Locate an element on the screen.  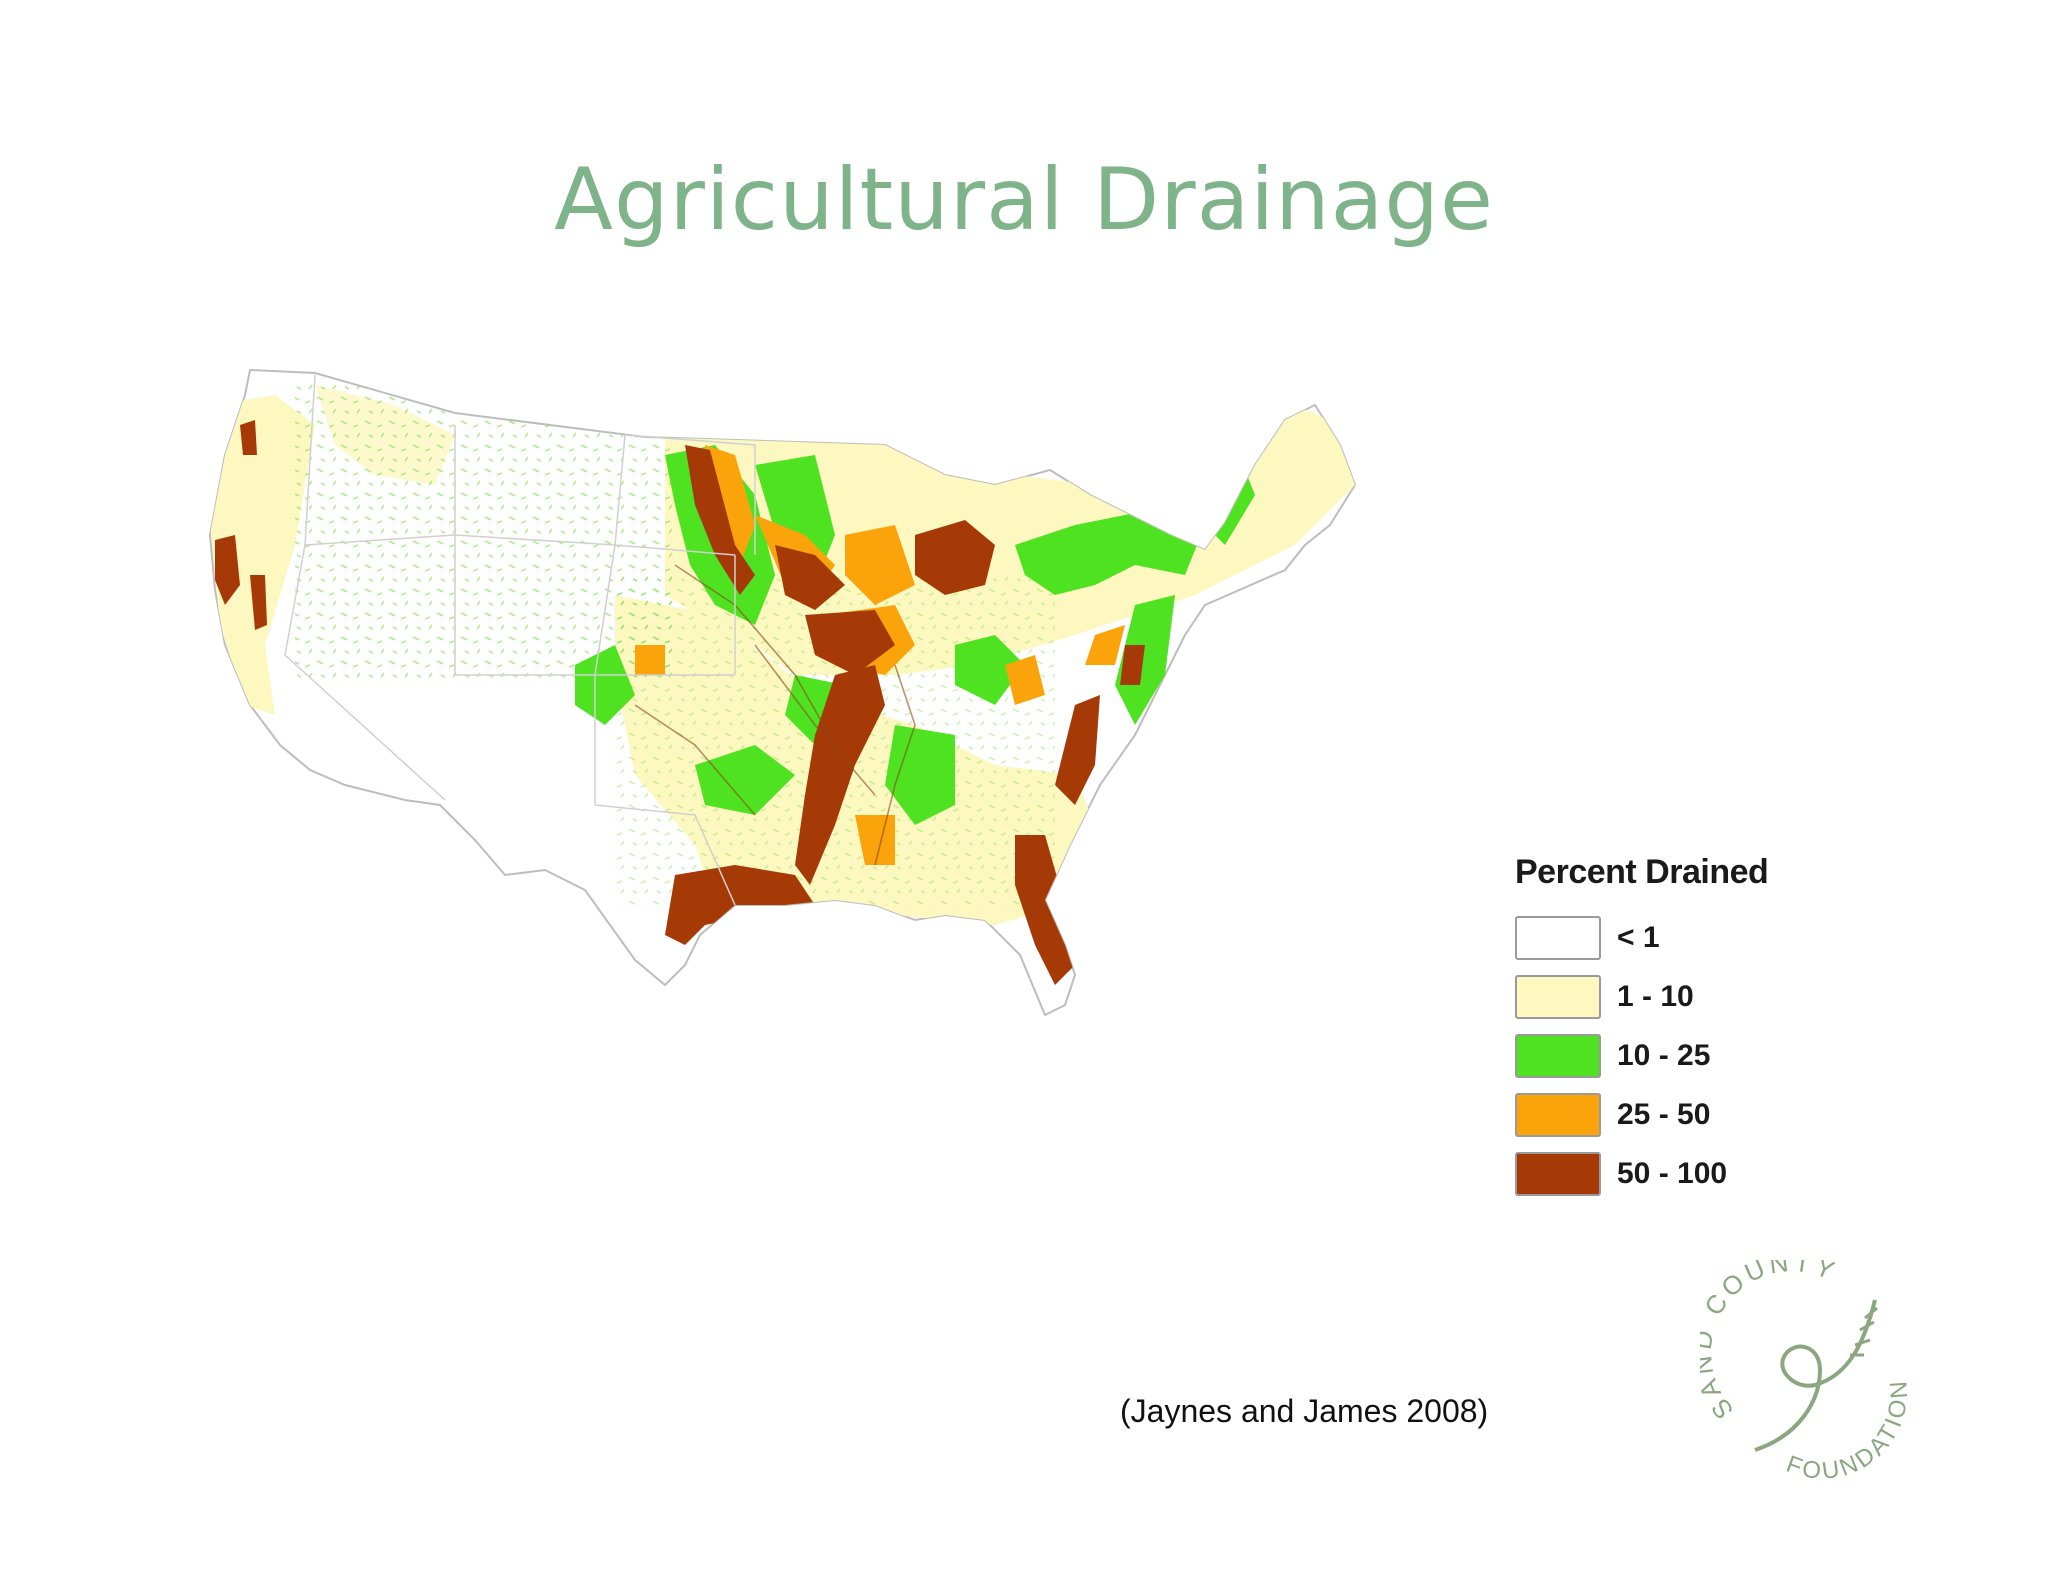
legend-item-1-10: 1 - 10 is located at coordinates (1665, 996).